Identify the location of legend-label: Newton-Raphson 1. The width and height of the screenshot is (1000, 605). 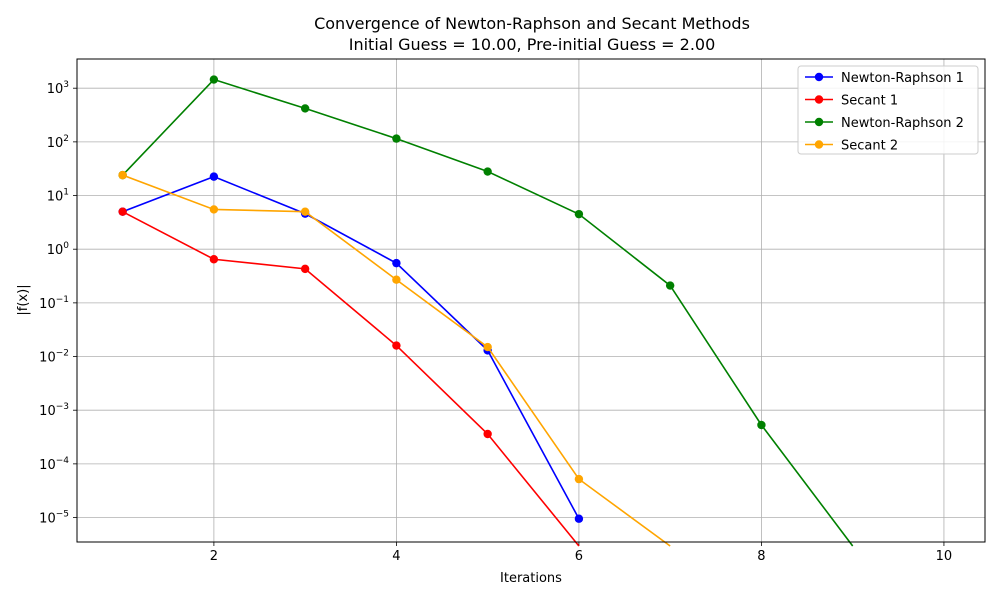
(902, 78).